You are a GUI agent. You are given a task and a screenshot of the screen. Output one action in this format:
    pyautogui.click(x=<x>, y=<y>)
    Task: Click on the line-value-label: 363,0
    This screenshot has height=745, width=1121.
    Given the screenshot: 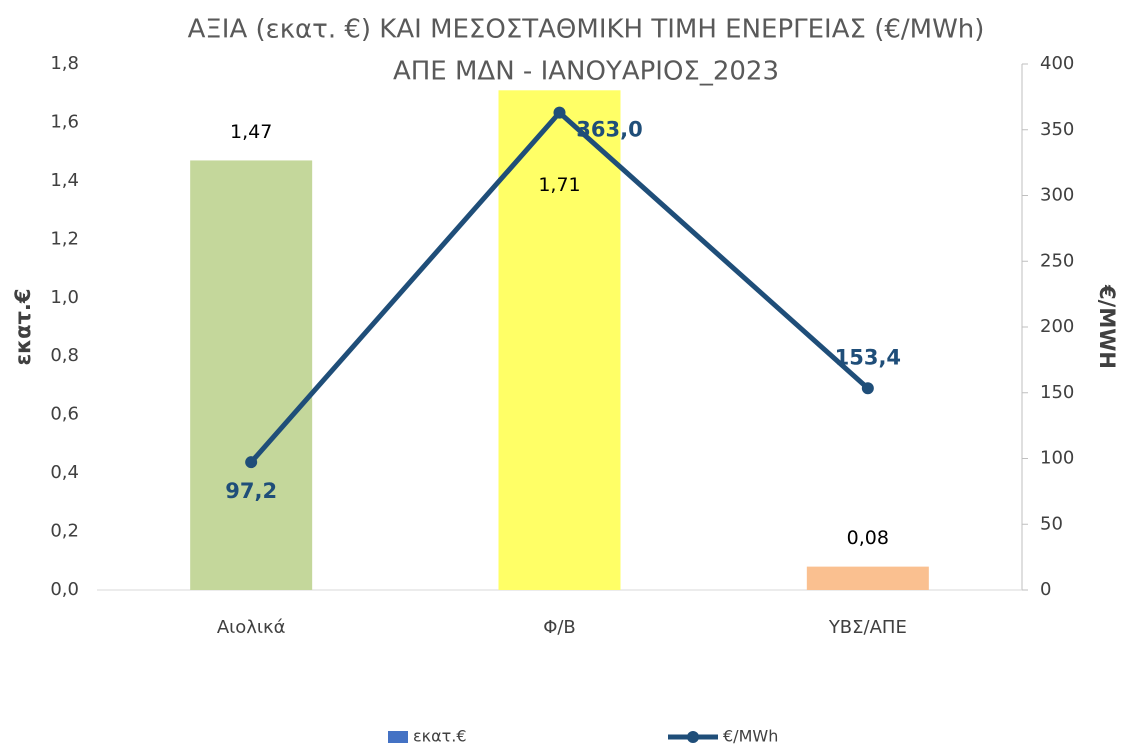 What is the action you would take?
    pyautogui.click(x=609, y=130)
    